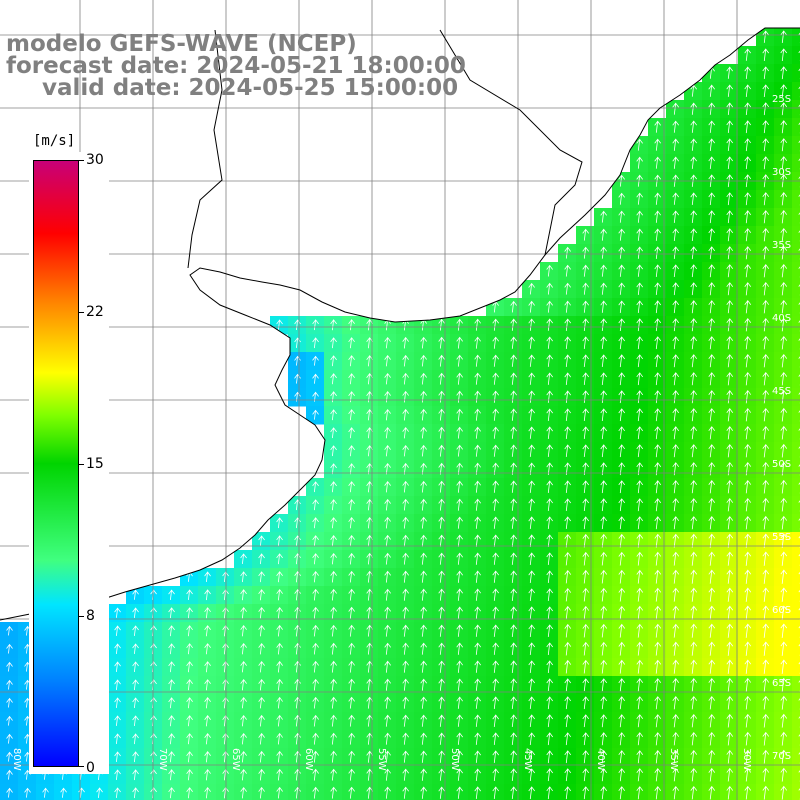 This screenshot has height=800, width=800. Describe the element at coordinates (236, 66) in the screenshot. I see `forecast-date: forecast date: 2024-05-21 18:00:00` at that location.